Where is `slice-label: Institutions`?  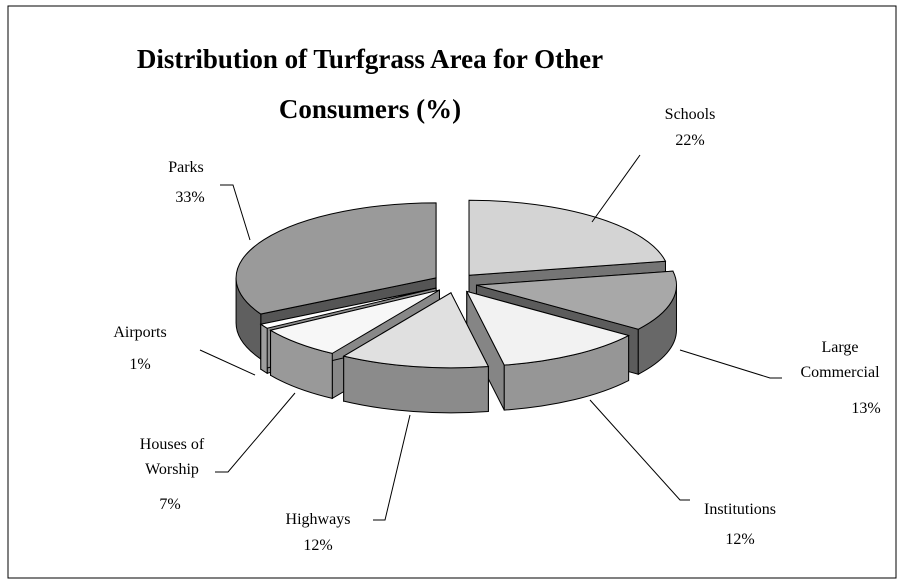
slice-label: Institutions is located at coordinates (740, 509).